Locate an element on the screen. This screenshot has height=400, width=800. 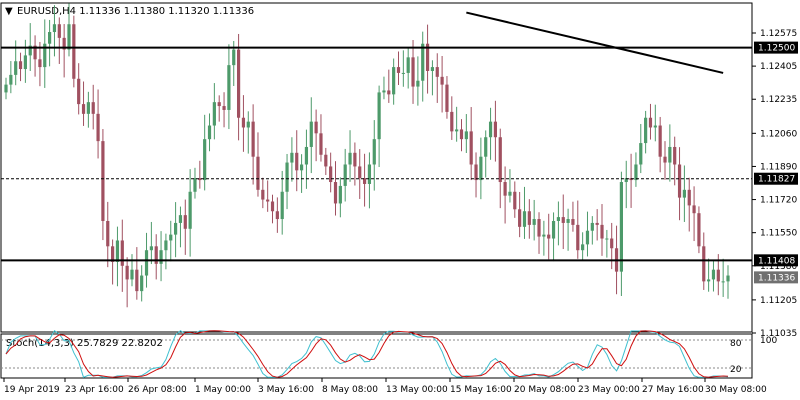
x-tick-label: 13 May 00:00 is located at coordinates (417, 390).